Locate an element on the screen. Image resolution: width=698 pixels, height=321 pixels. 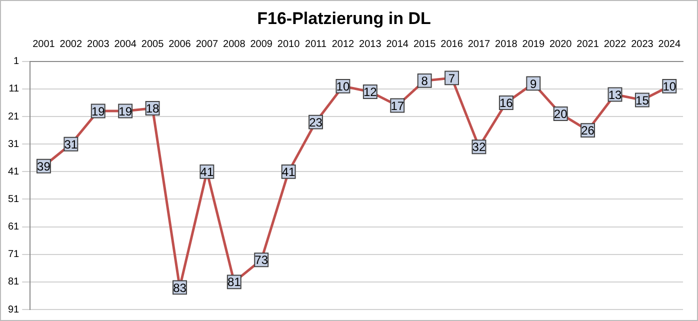
y-tick-label: 91 is located at coordinates (14, 310).